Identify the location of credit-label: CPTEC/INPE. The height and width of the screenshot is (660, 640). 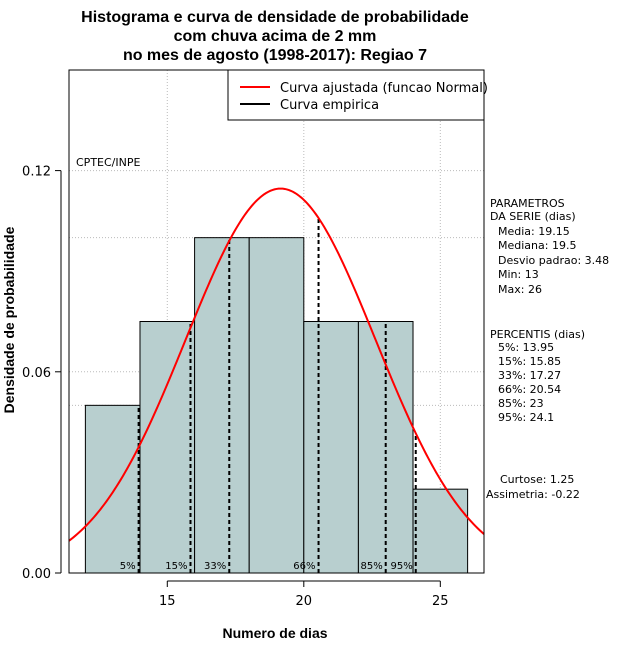
(108, 162).